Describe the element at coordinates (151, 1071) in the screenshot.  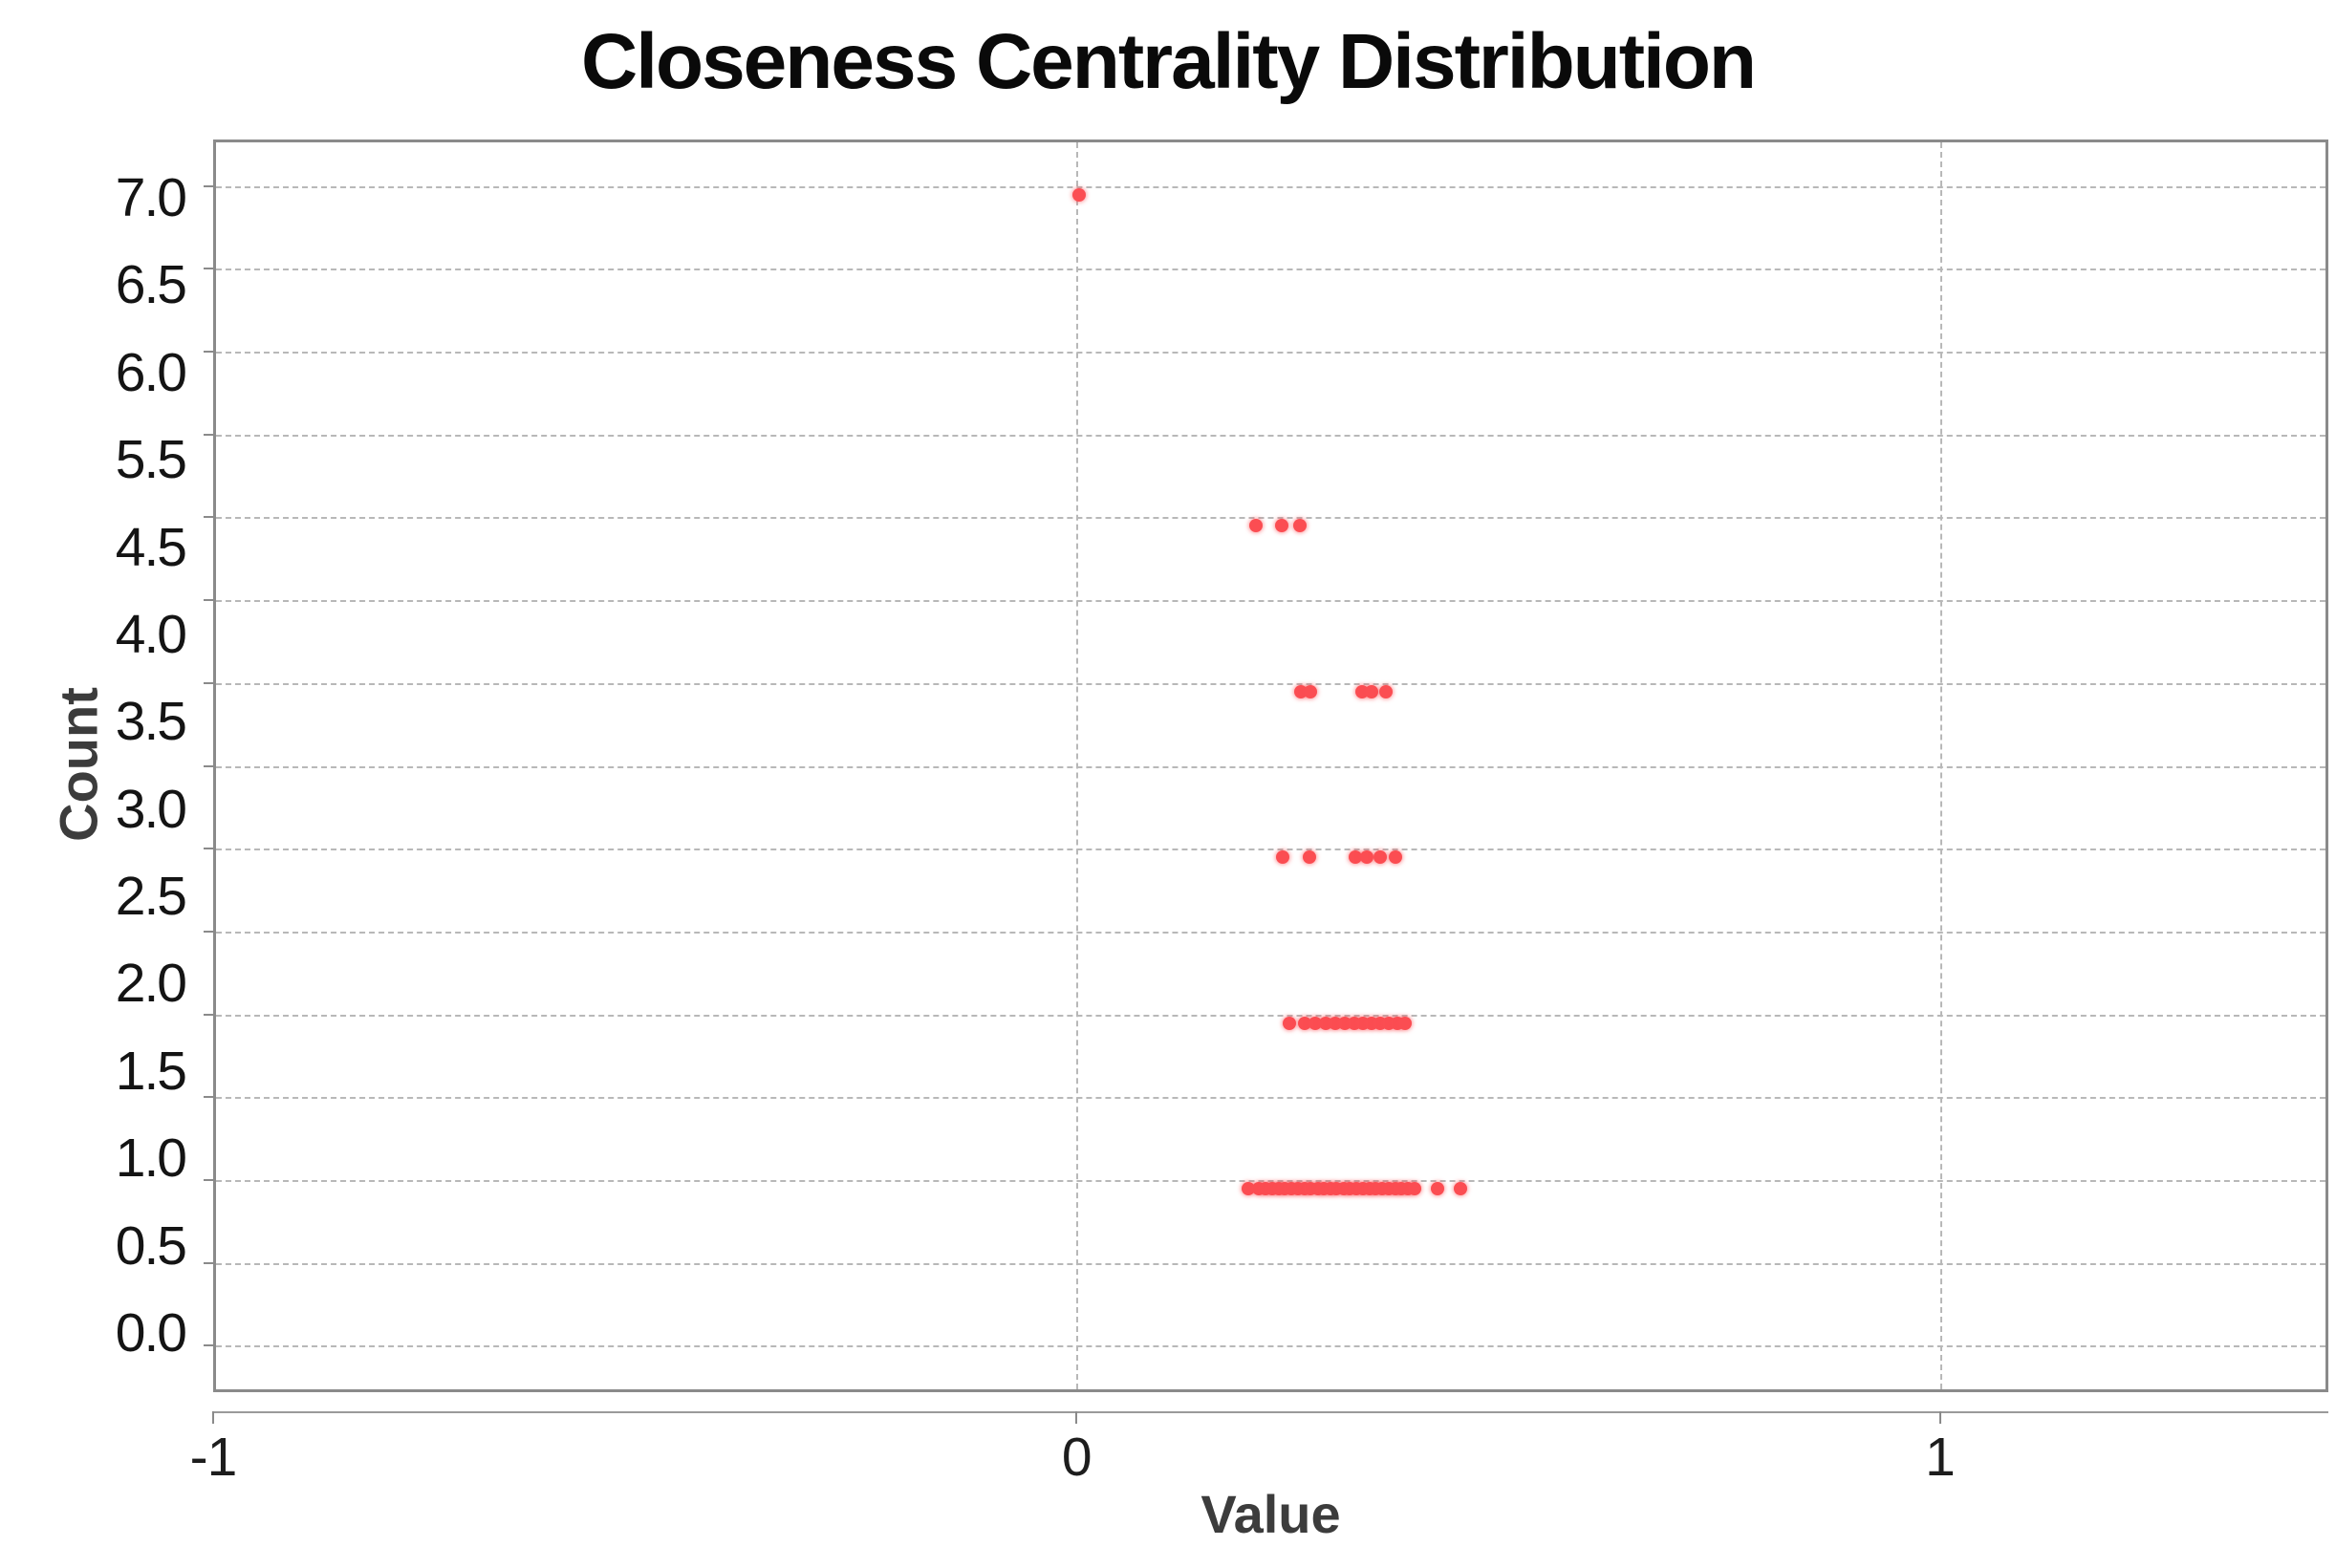
I see `y-tick-label: 1.5` at that location.